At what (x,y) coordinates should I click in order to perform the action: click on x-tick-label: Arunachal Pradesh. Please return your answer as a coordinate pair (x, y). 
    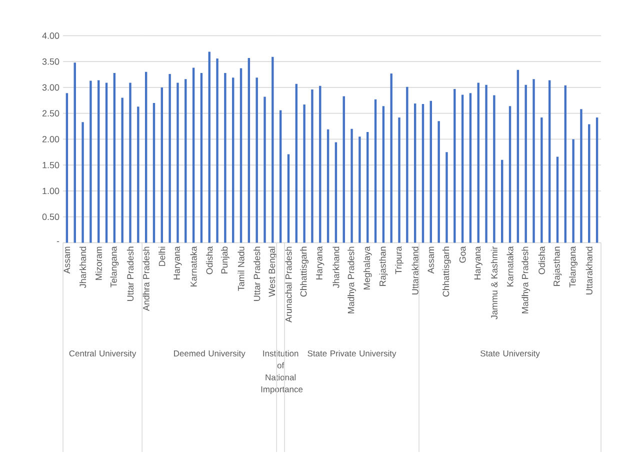
    Looking at the image, I should click on (288, 284).